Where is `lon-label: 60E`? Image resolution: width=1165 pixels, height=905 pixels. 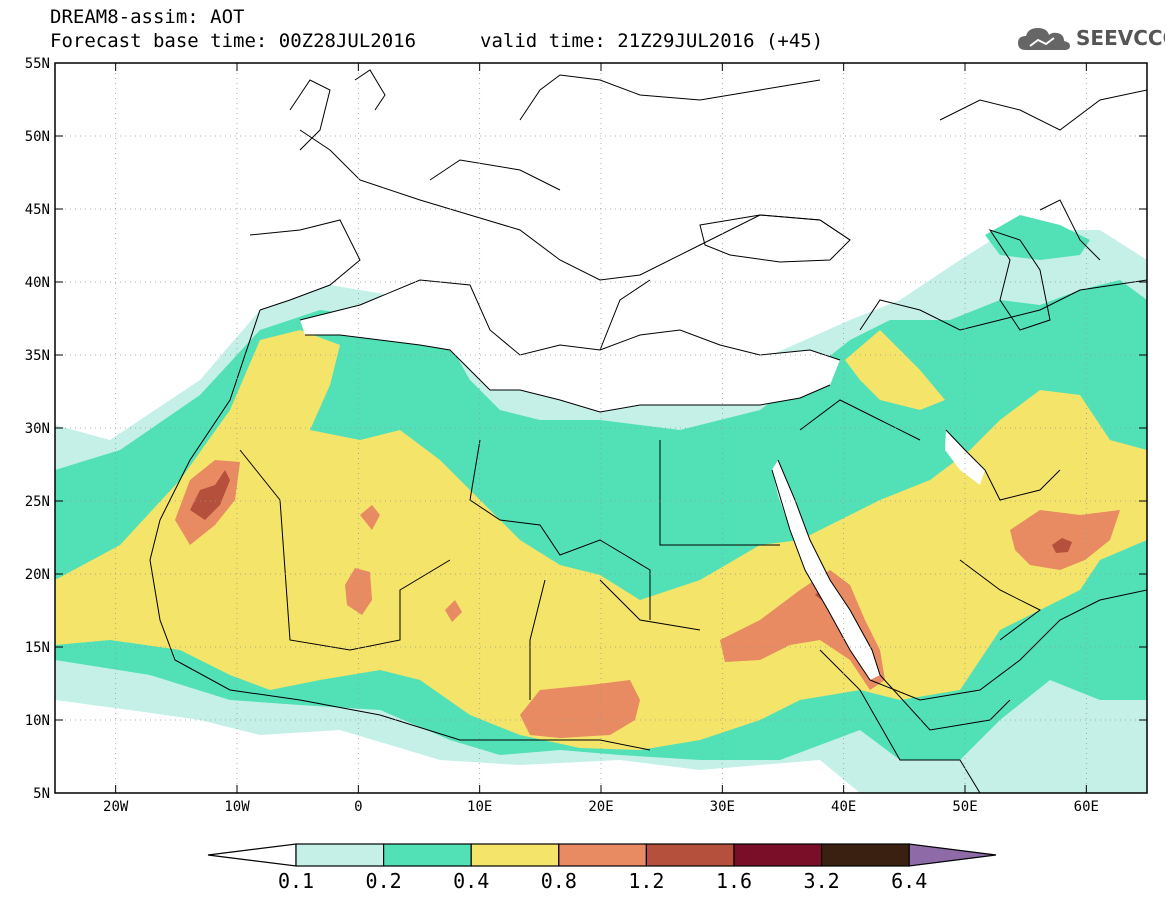 lon-label: 60E is located at coordinates (1086, 807).